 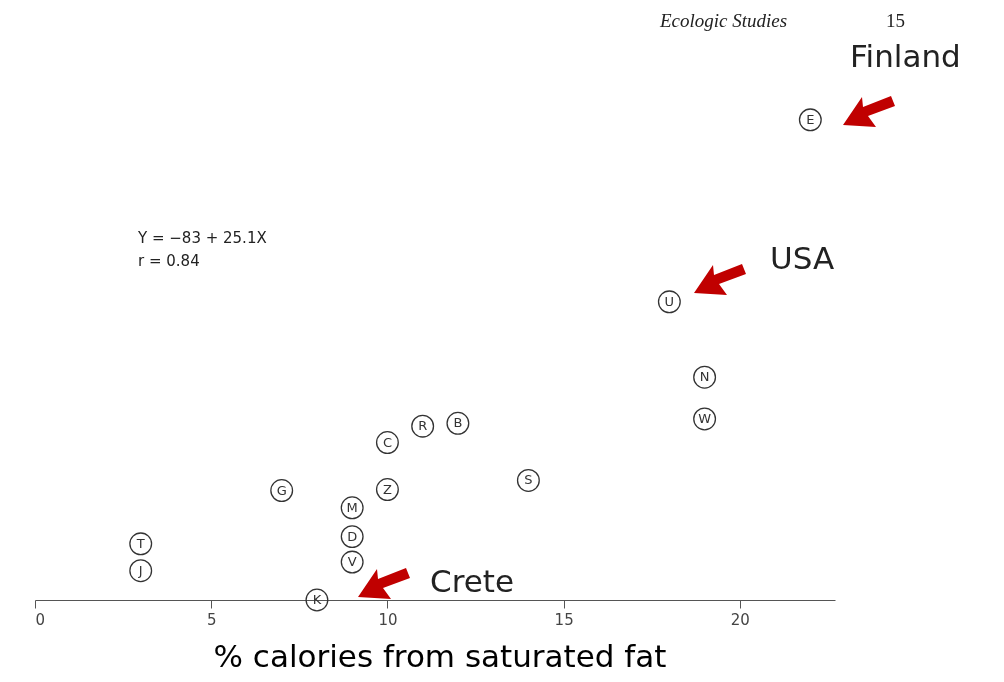 I want to click on annotation: N, so click(x=704, y=377).